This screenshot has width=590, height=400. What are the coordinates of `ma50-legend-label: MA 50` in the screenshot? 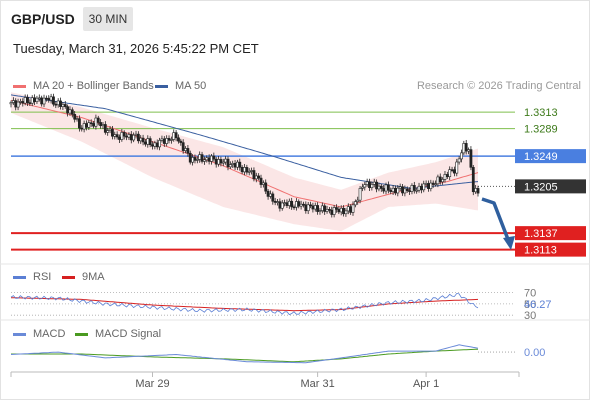 It's located at (191, 86).